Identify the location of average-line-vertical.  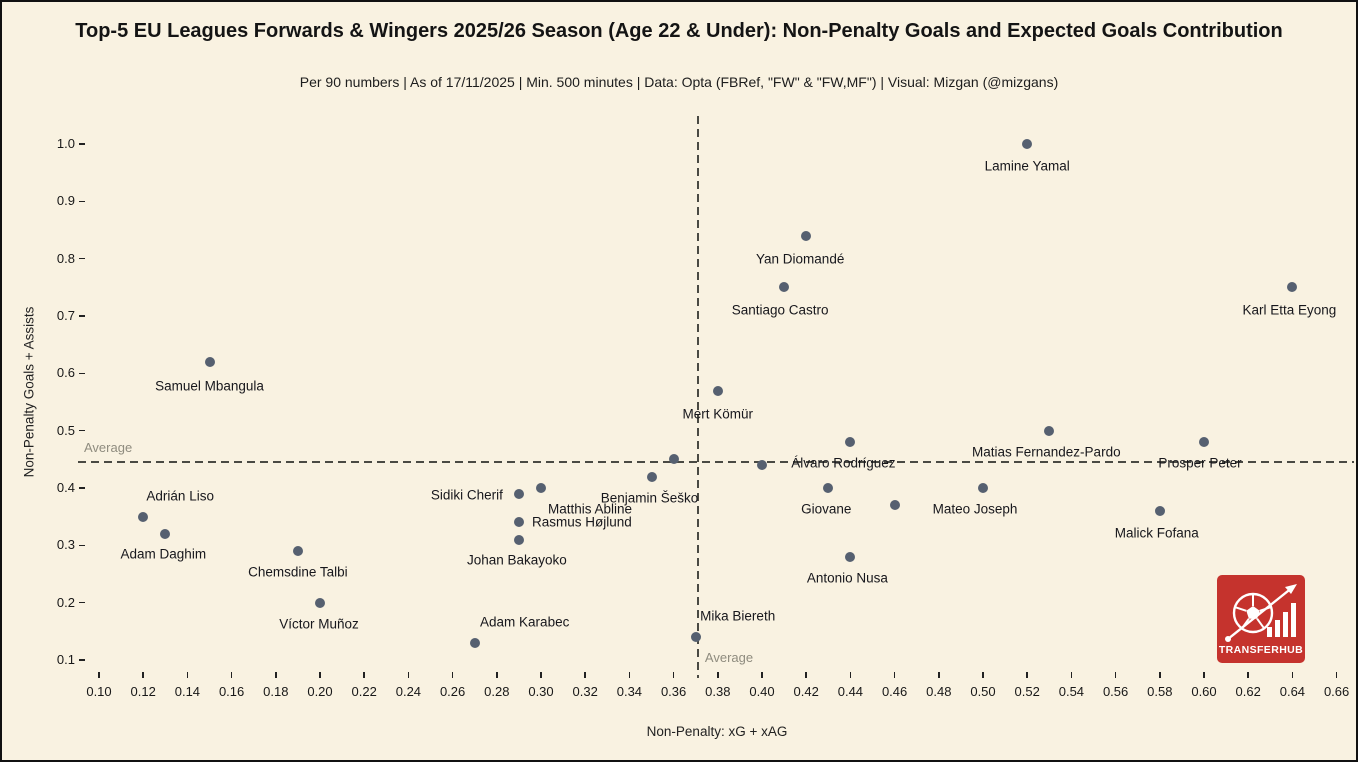
(697, 397).